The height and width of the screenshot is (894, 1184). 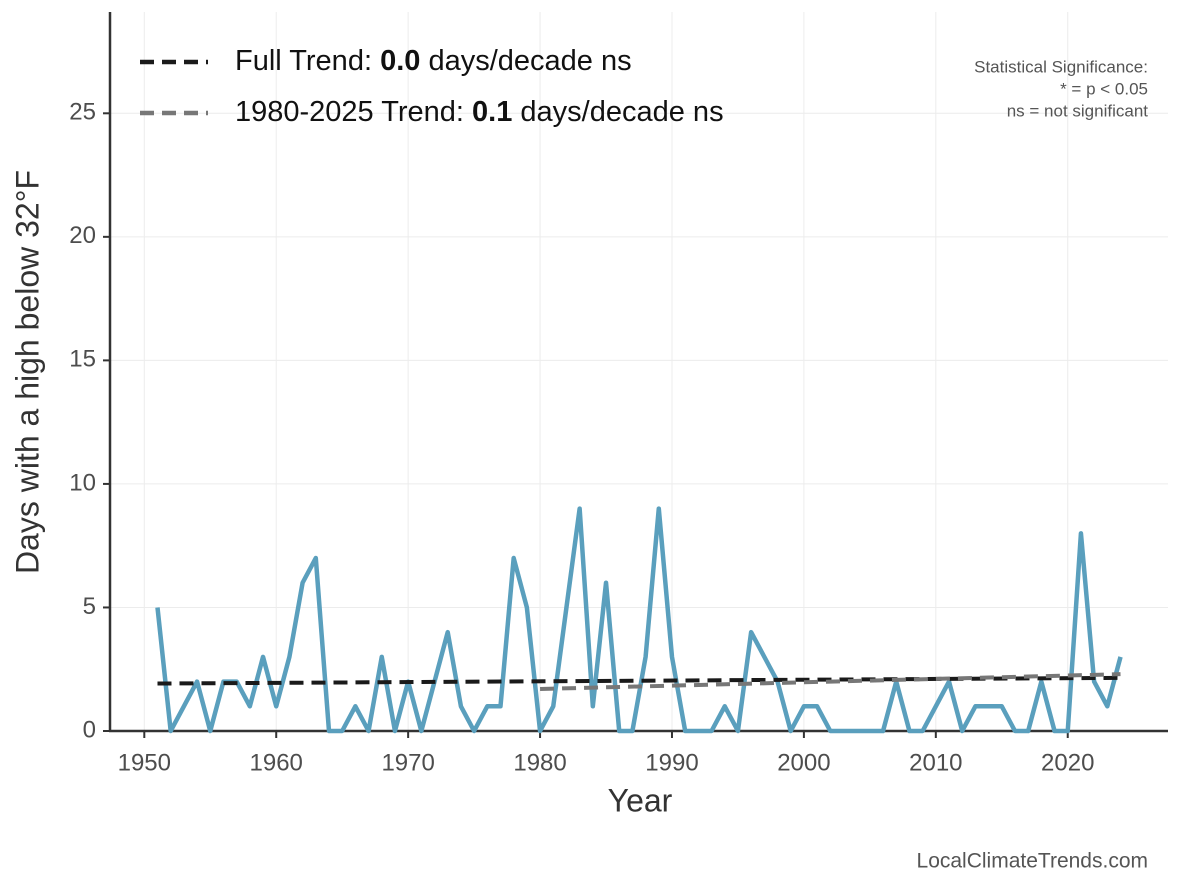 I want to click on source: LocalClimateTrends.com, so click(x=1032, y=861).